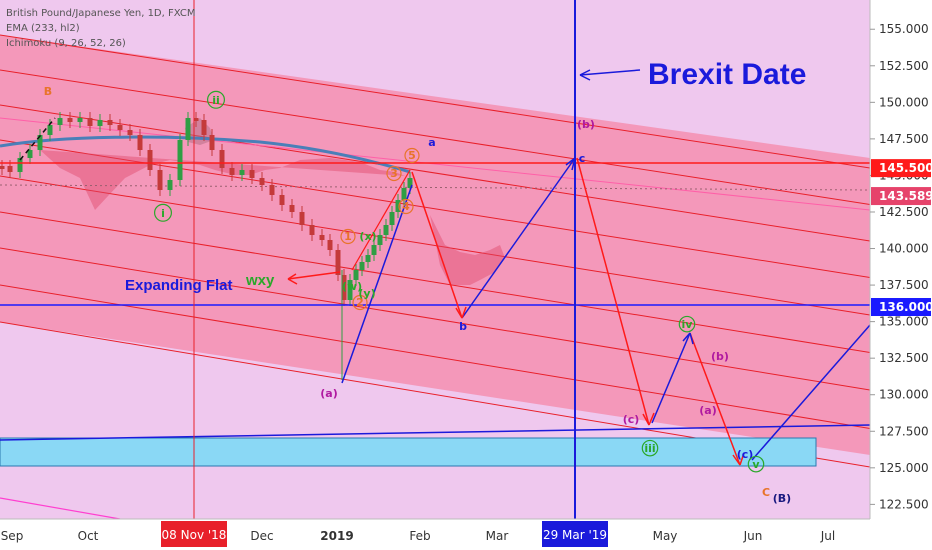  What do you see at coordinates (727, 74) in the screenshot?
I see `brexit-annotation: Brexit Date` at bounding box center [727, 74].